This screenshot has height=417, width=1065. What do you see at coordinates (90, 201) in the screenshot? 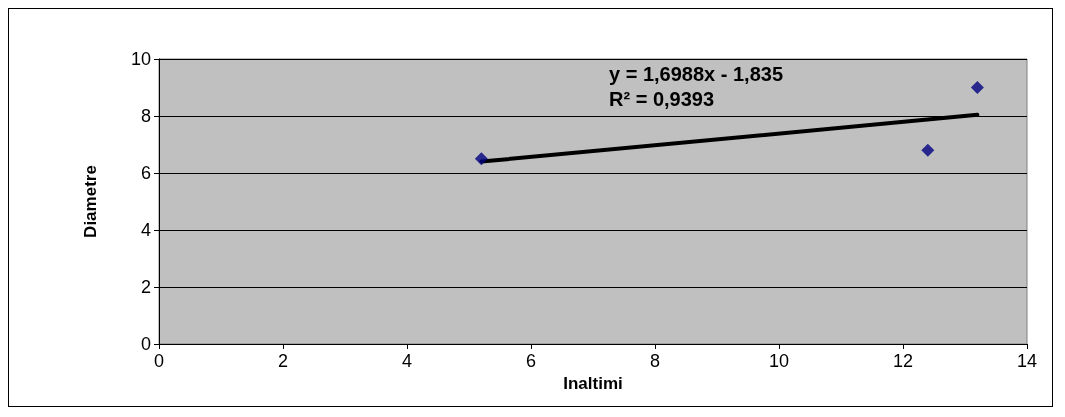
I see `y-axis-title: Diametre` at bounding box center [90, 201].